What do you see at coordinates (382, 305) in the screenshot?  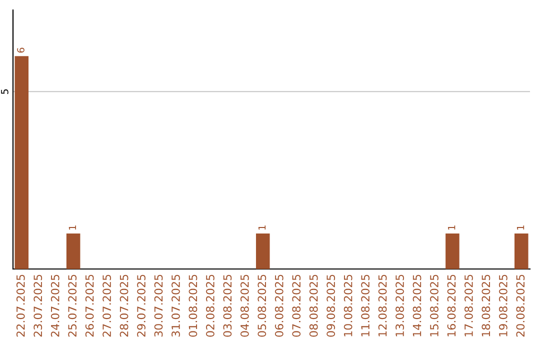 I see `x-tick-label: 12.08.2025` at bounding box center [382, 305].